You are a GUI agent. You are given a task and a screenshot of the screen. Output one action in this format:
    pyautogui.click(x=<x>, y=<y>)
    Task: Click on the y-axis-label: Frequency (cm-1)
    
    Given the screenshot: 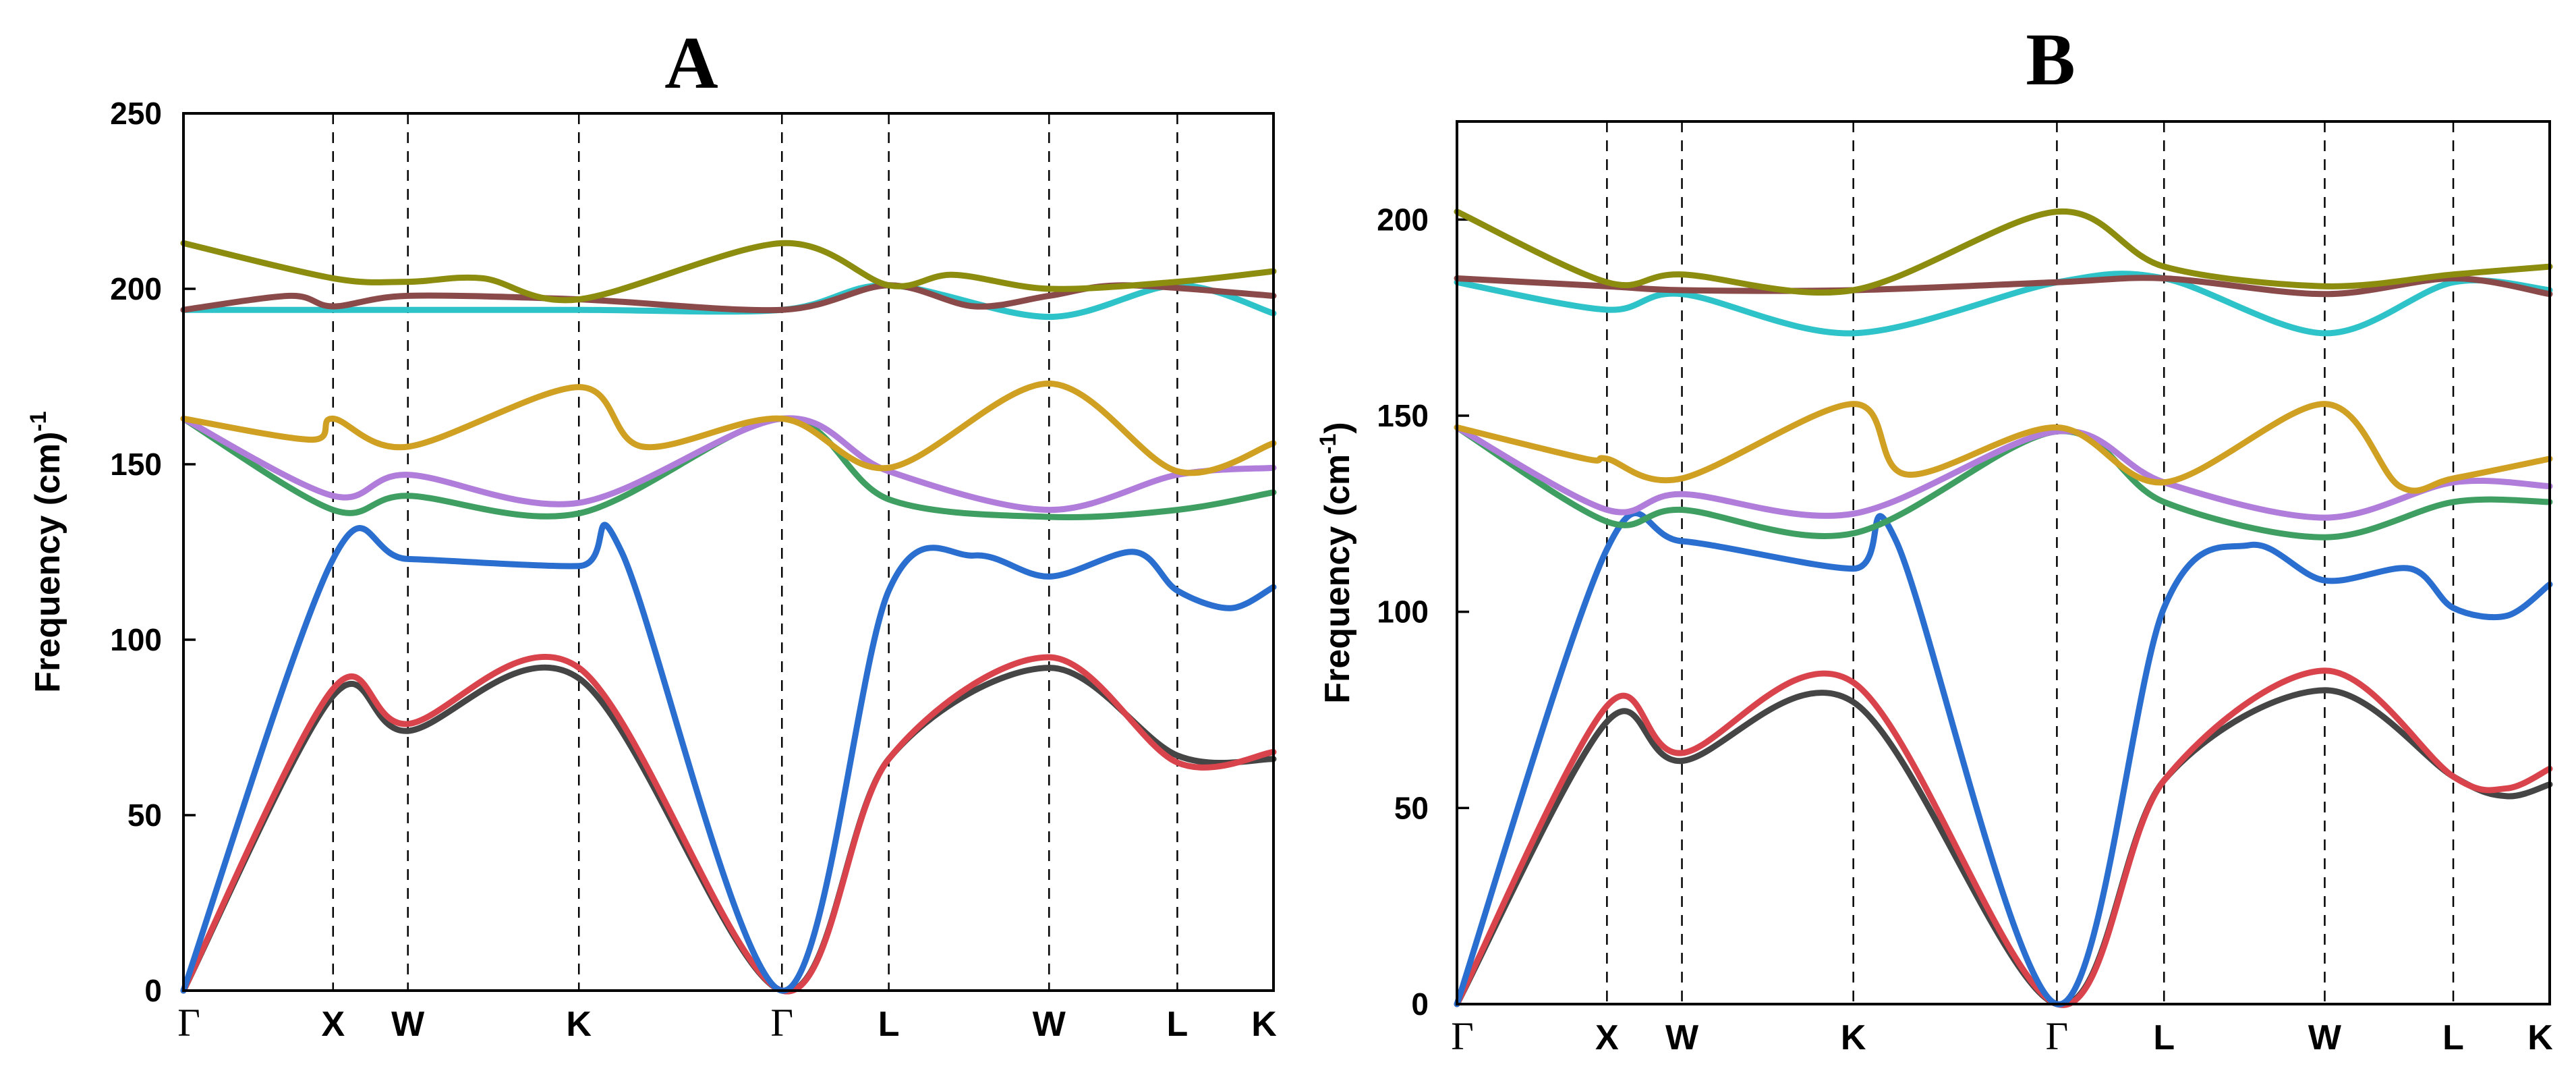 What is the action you would take?
    pyautogui.click(x=1336, y=562)
    